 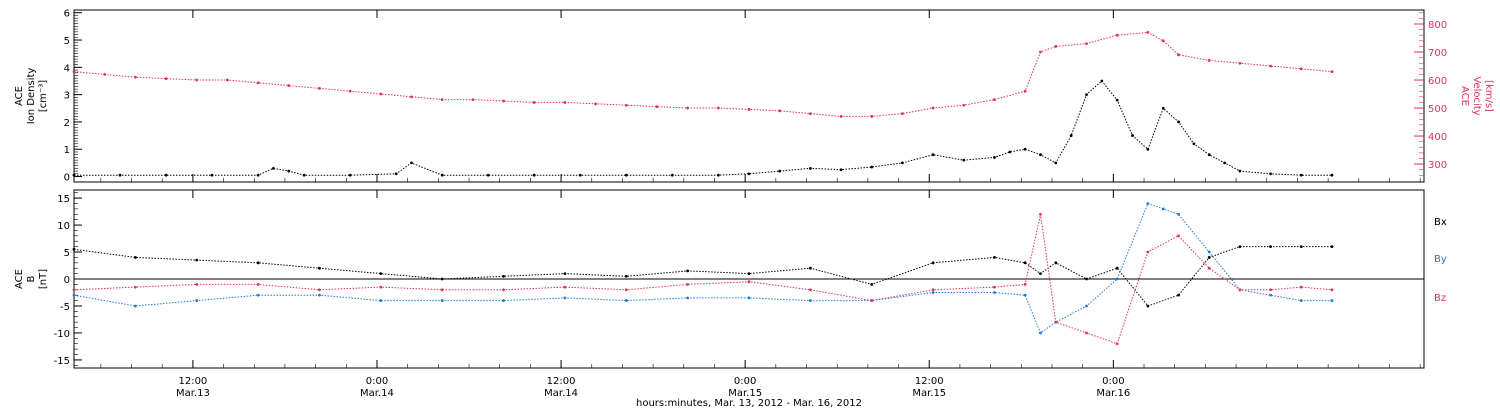 I want to click on field-axis-label-line1: ACE, so click(x=19, y=279).